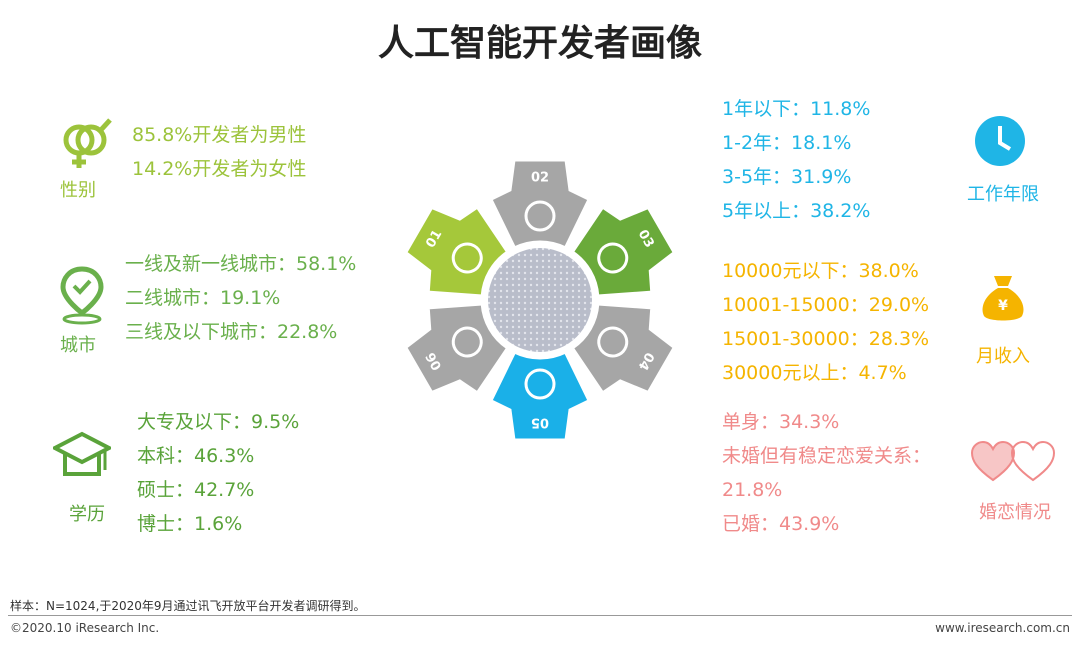  What do you see at coordinates (1013, 461) in the screenshot?
I see `hearts-icon` at bounding box center [1013, 461].